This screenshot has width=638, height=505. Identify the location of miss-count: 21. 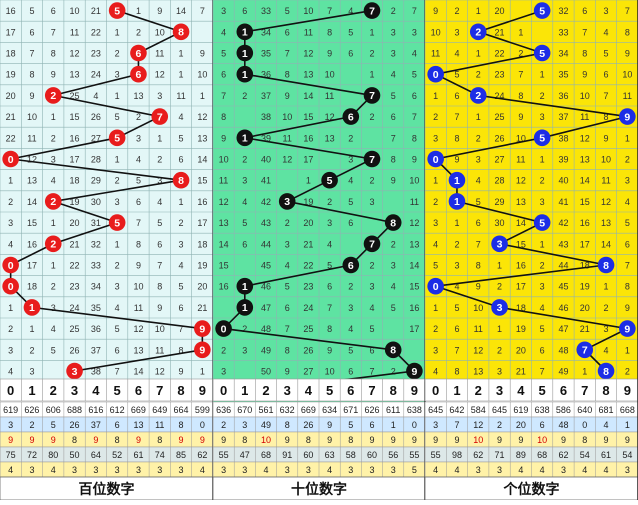
(500, 32).